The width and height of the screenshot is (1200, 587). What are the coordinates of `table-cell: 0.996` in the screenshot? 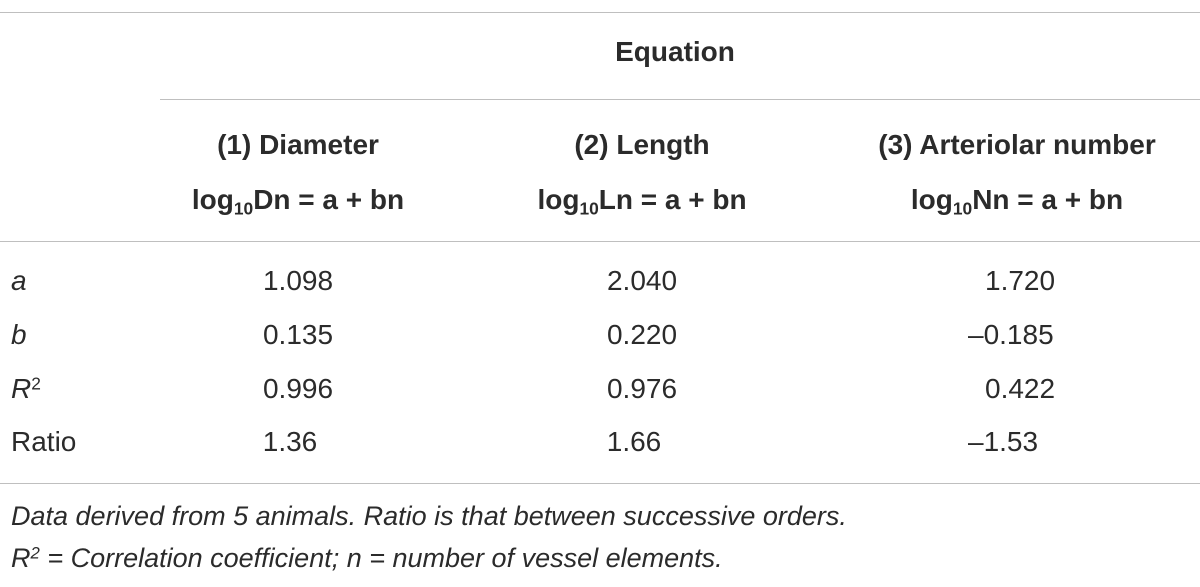 It's located at (298, 388).